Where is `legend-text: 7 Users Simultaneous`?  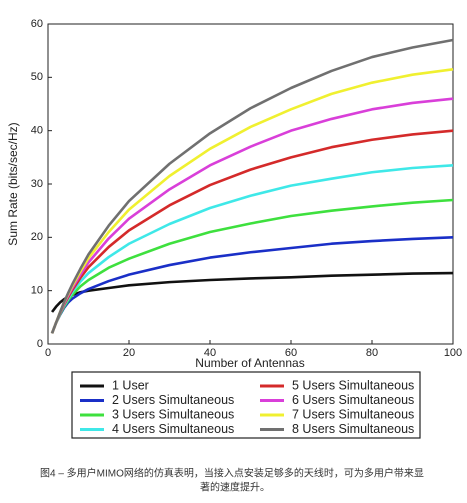 legend-text: 7 Users Simultaneous is located at coordinates (353, 414).